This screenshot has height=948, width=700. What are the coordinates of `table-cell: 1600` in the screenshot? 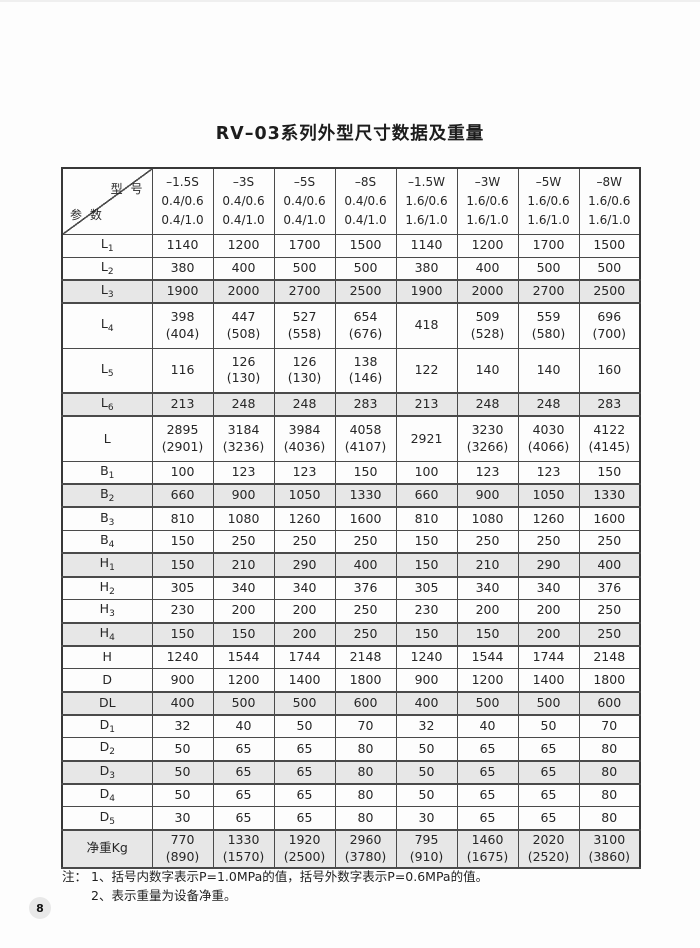 It's located at (609, 518).